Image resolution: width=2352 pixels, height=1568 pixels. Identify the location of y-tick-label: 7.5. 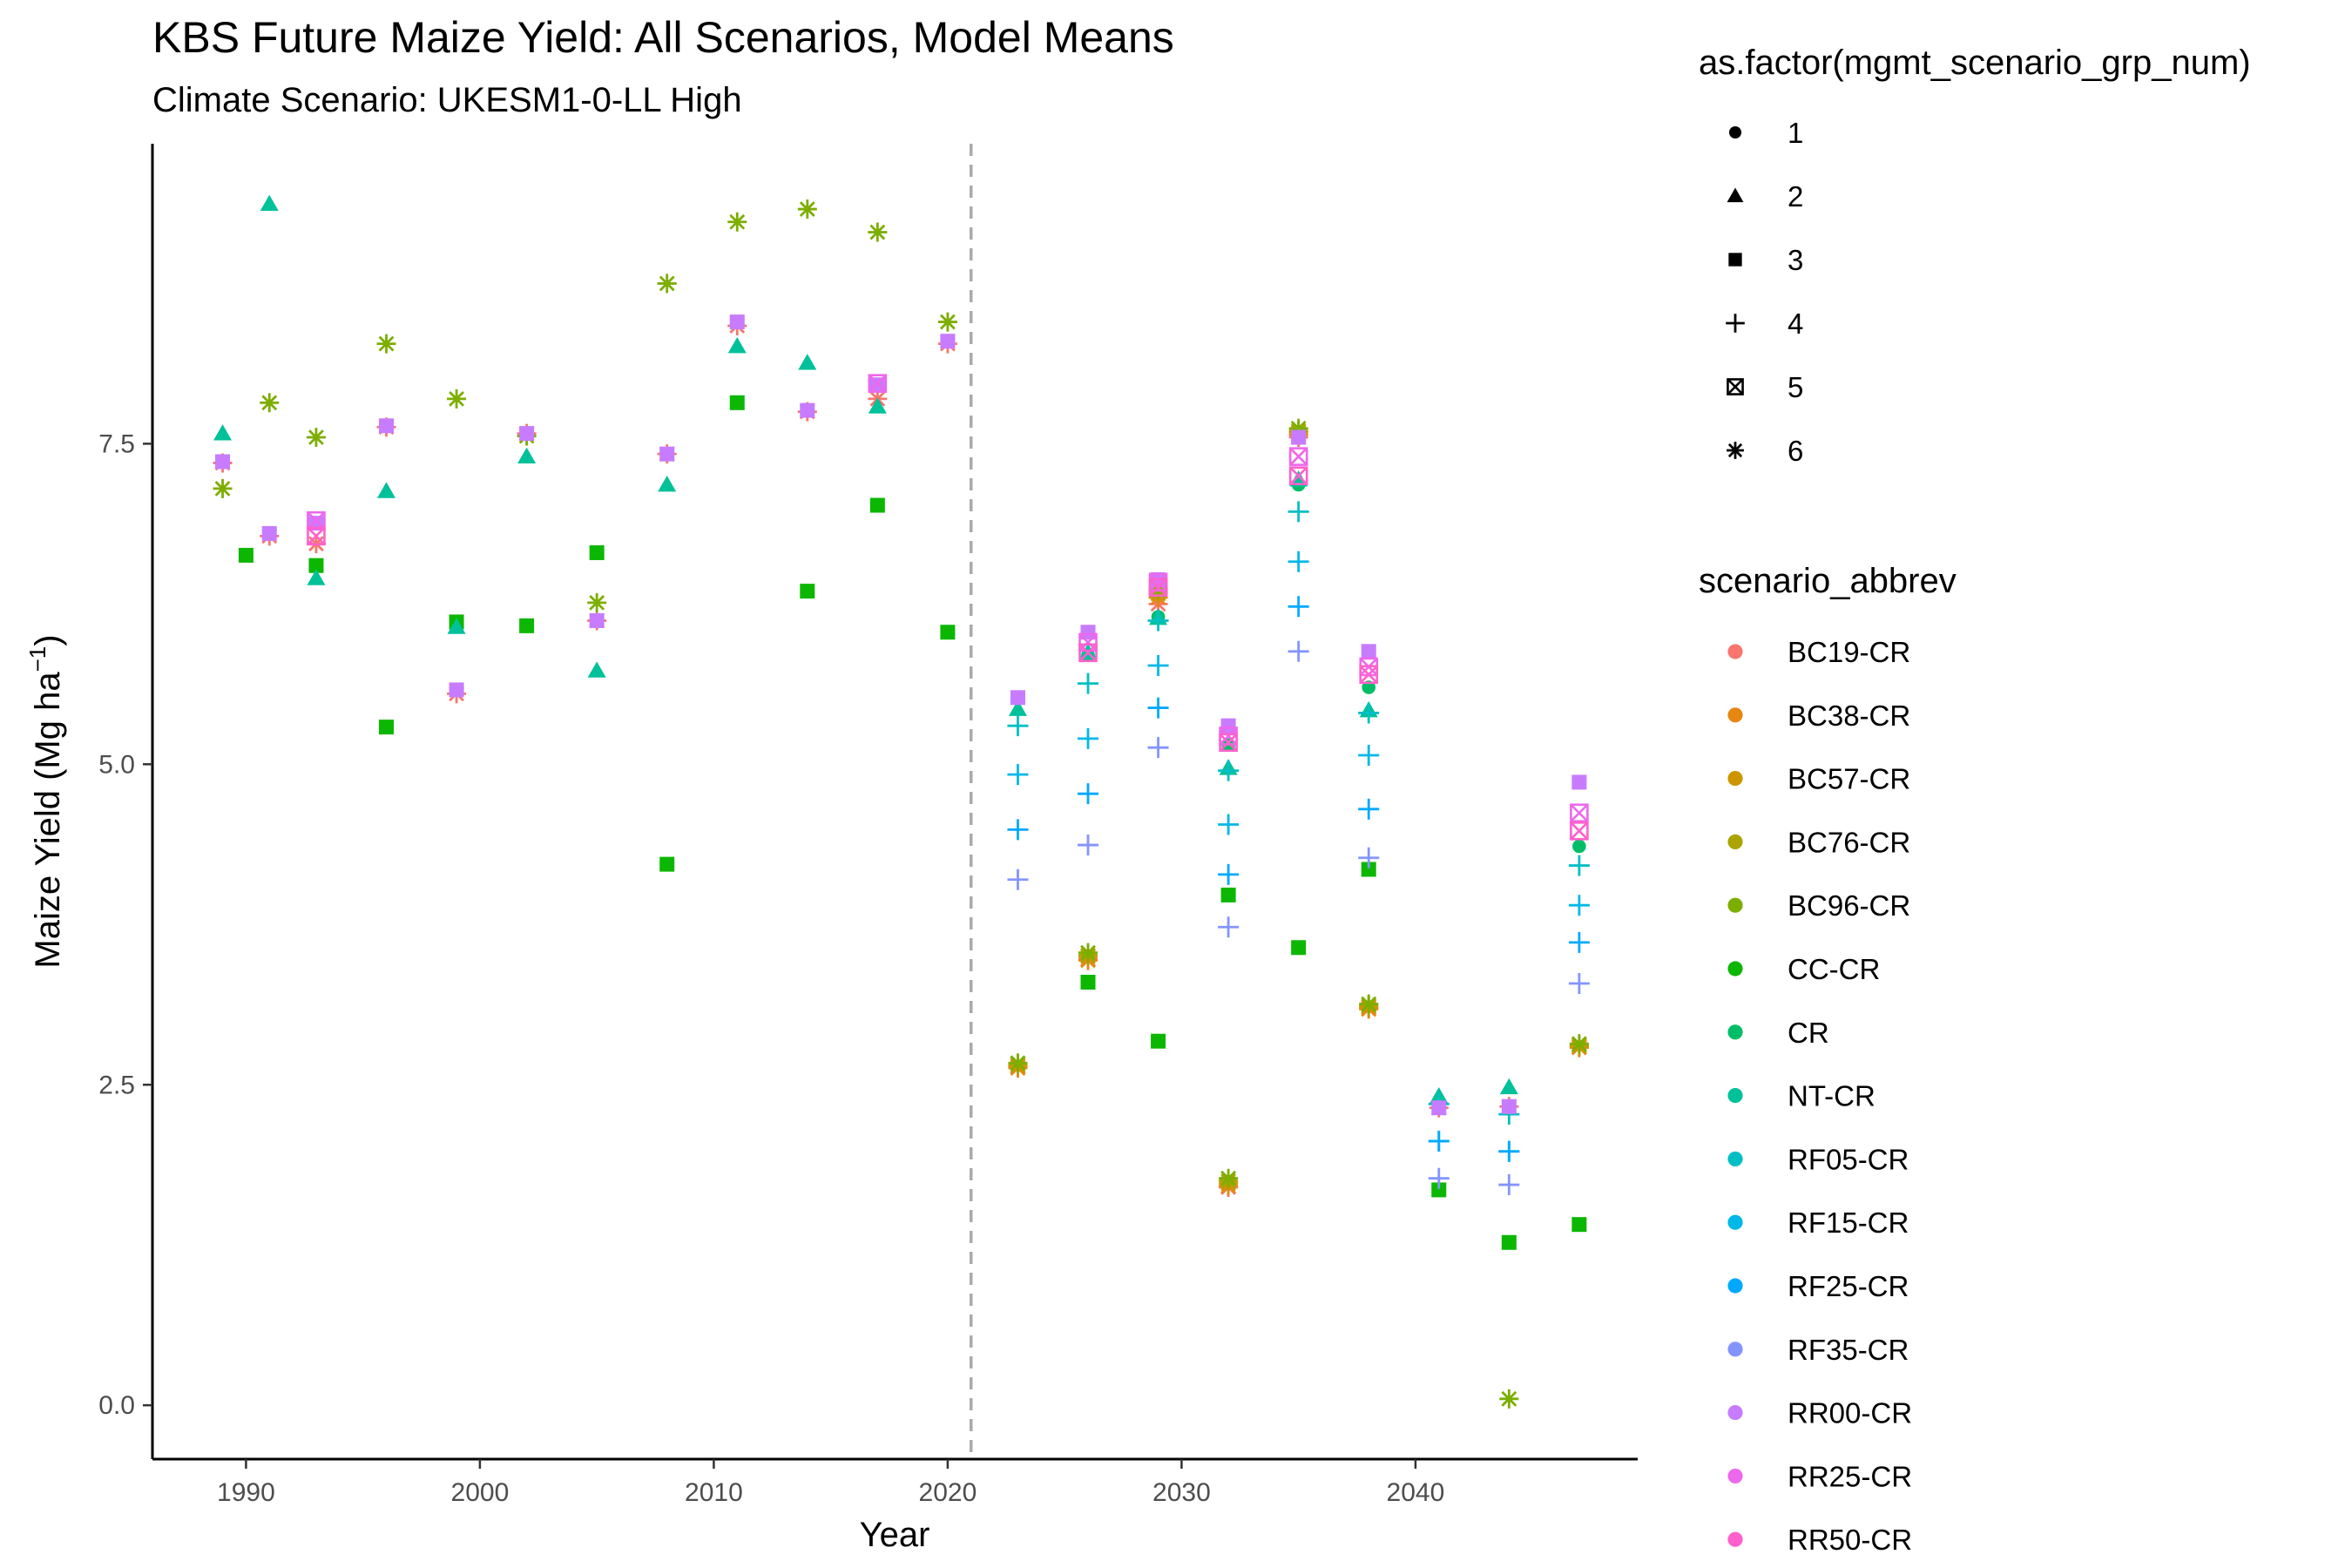
(116, 443).